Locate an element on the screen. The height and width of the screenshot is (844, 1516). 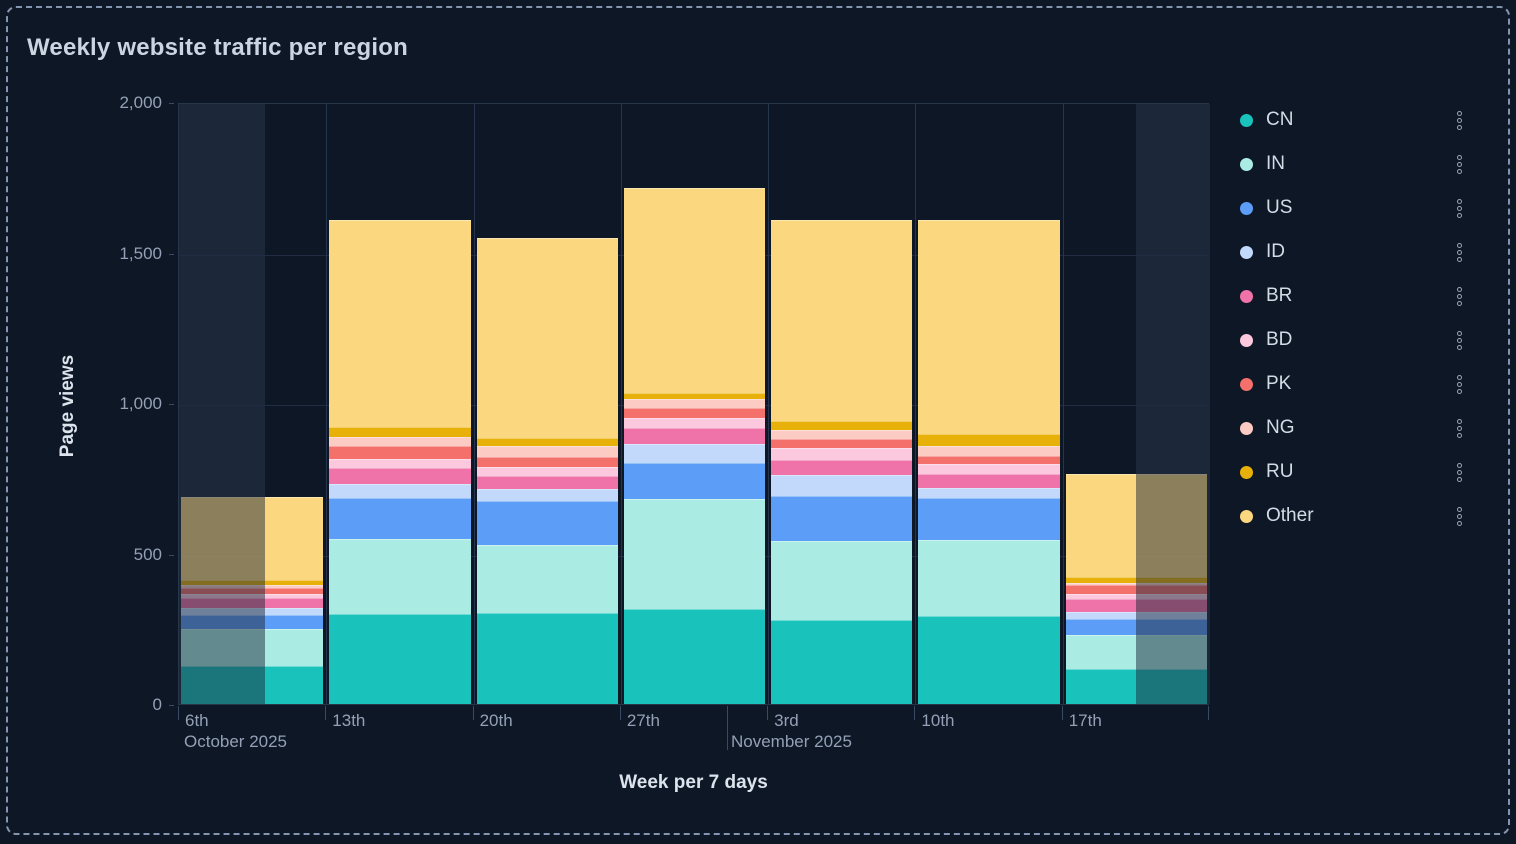
bar-3rd is located at coordinates (842, 461).